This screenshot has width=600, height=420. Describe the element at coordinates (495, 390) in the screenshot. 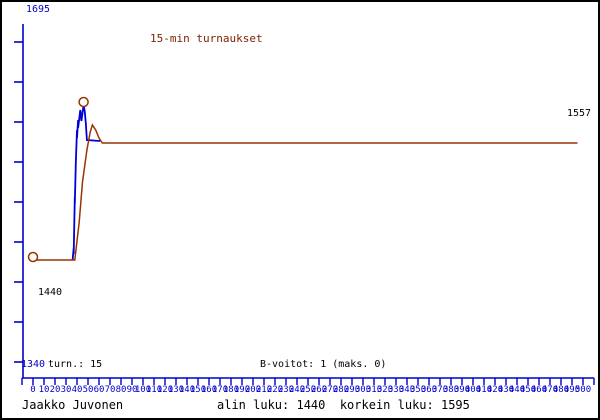

I see `x-tick-label: 420` at that location.